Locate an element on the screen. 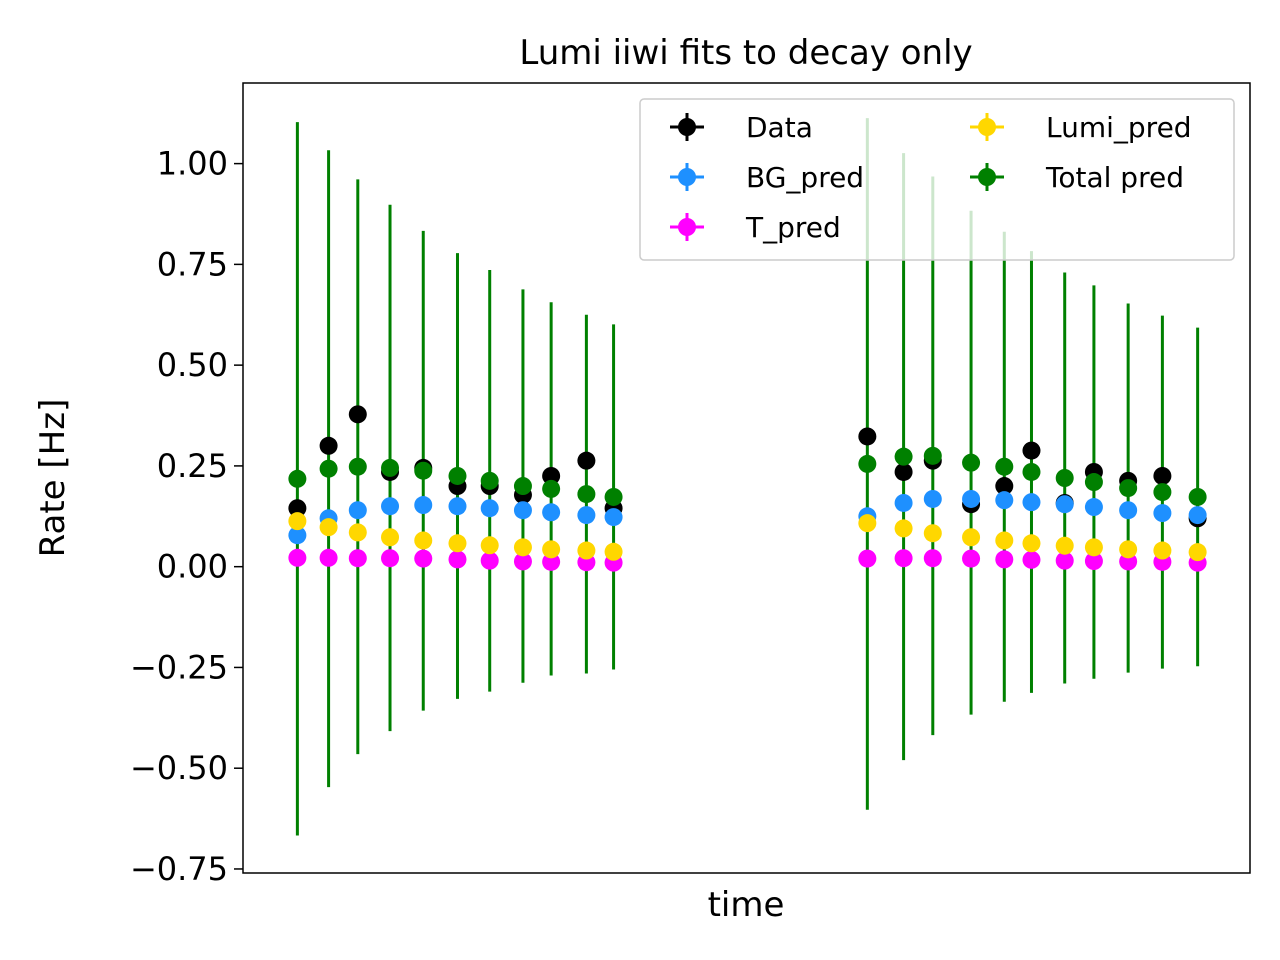 The width and height of the screenshot is (1280, 960). legend-label: Total pred is located at coordinates (1114, 177).